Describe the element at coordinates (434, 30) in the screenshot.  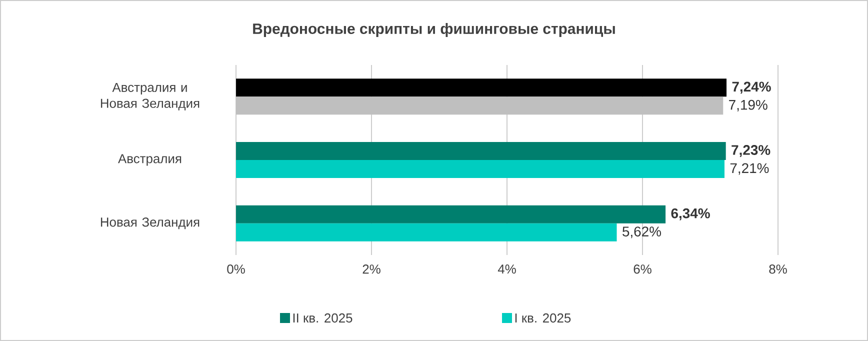
I see `chart-title: Вредоносные скрипты и фишинговые страницы` at that location.